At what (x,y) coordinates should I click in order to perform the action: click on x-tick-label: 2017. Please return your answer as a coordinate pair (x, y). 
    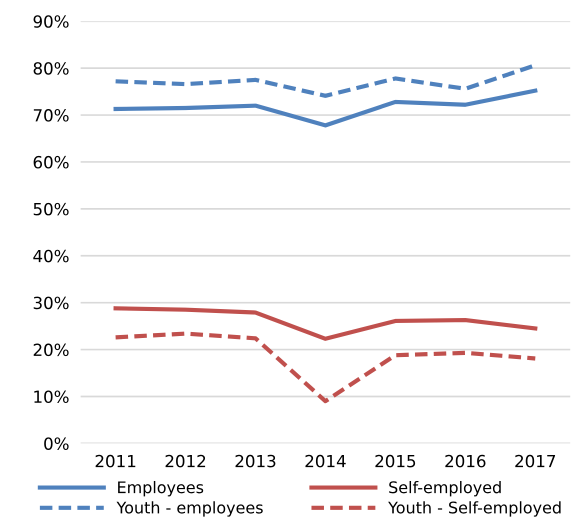
    Looking at the image, I should click on (535, 461).